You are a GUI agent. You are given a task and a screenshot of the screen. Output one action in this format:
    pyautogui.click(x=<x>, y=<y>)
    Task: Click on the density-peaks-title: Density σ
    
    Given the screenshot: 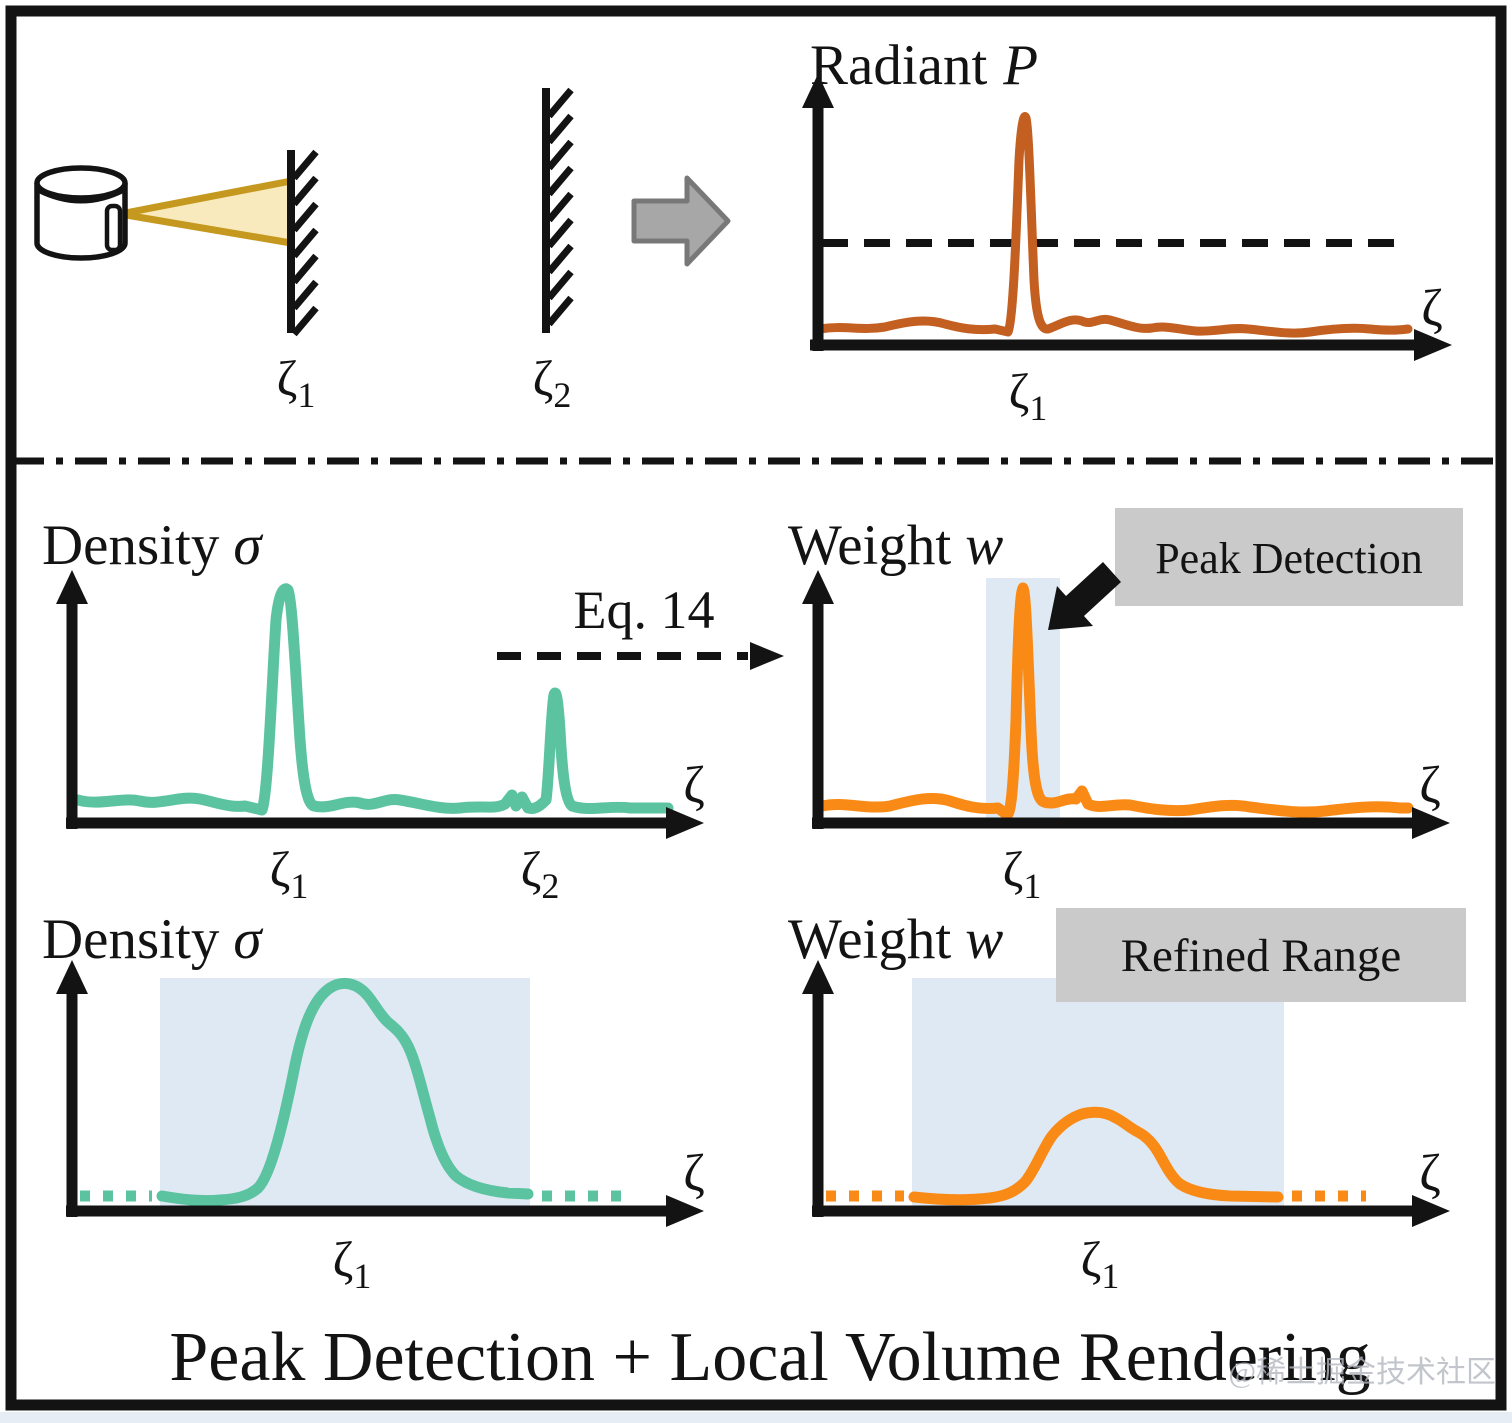 What is the action you would take?
    pyautogui.click(x=152, y=545)
    